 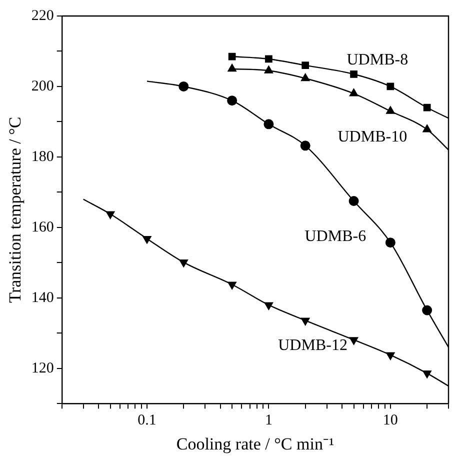 What do you see at coordinates (42, 156) in the screenshot?
I see `y-tick-label: 180` at bounding box center [42, 156].